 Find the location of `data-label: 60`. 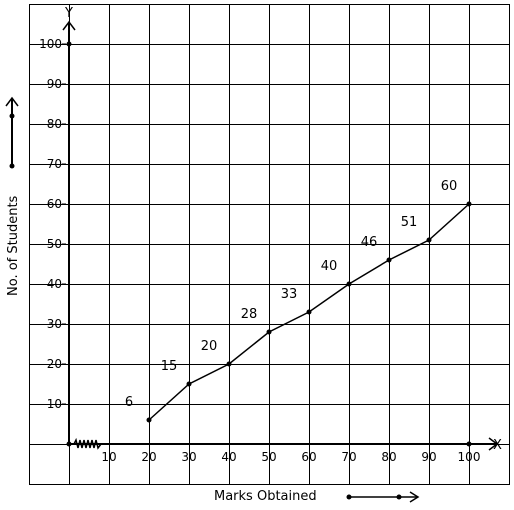

data-label: 60 is located at coordinates (449, 186).